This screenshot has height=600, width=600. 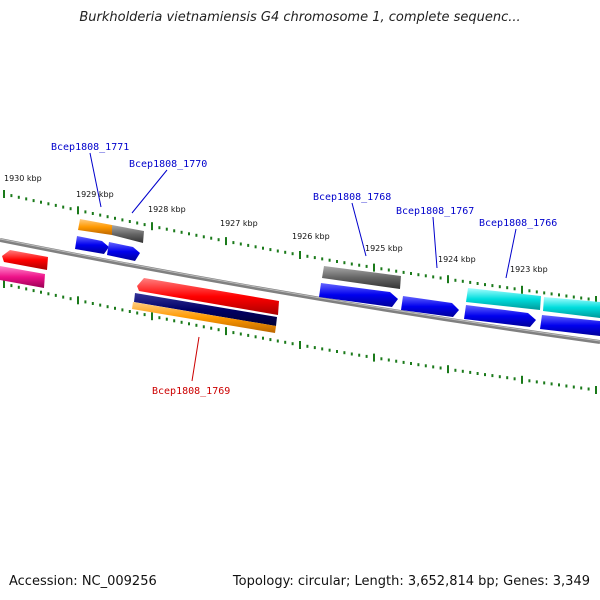 I want to click on gene-label-bcep1808-1767: Bcep1808_1767, so click(x=435, y=211).